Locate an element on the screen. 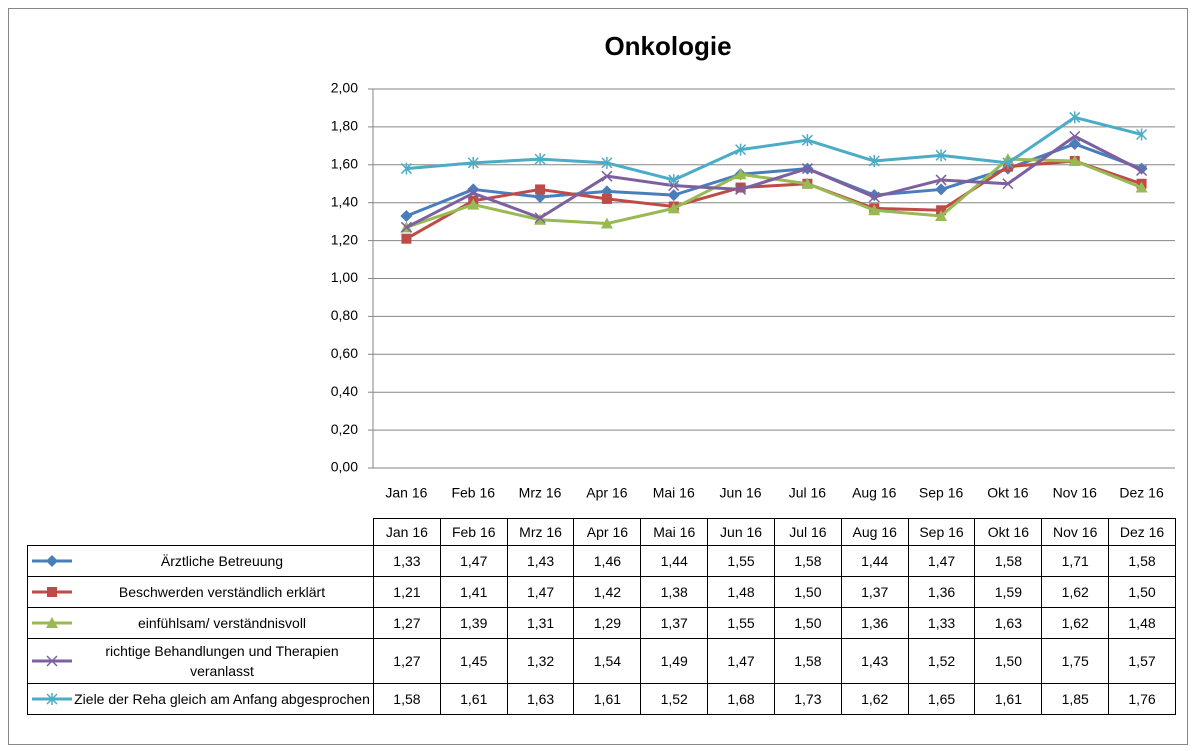 The height and width of the screenshot is (751, 1194). y-tick-label: 1,40 is located at coordinates (344, 201).